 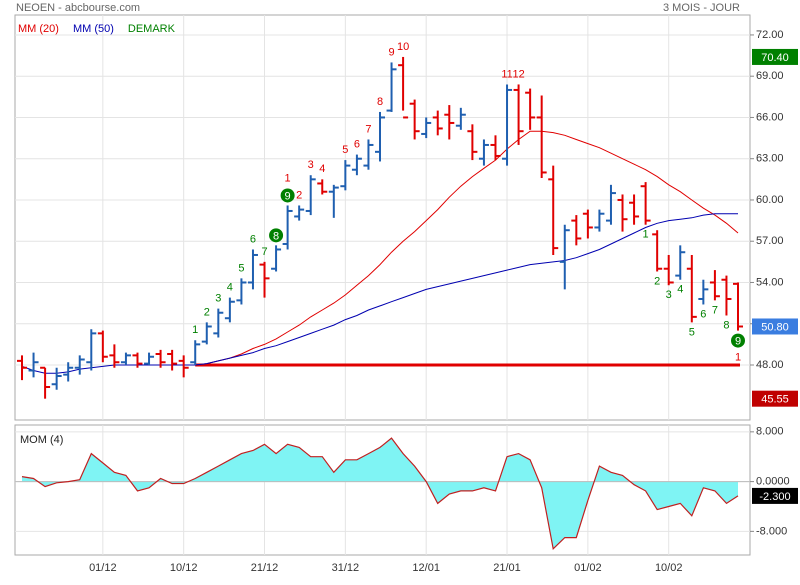 What do you see at coordinates (403, 47) in the screenshot?
I see `demark-count: 10` at bounding box center [403, 47].